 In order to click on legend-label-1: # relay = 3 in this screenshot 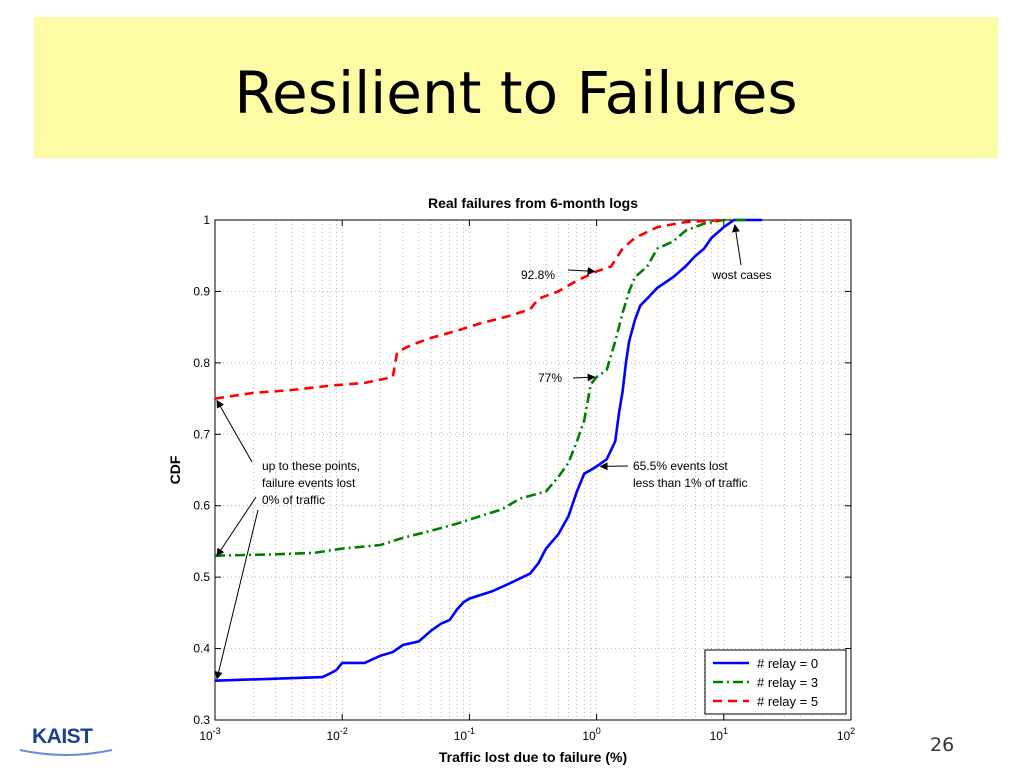, I will do `click(787, 682)`.